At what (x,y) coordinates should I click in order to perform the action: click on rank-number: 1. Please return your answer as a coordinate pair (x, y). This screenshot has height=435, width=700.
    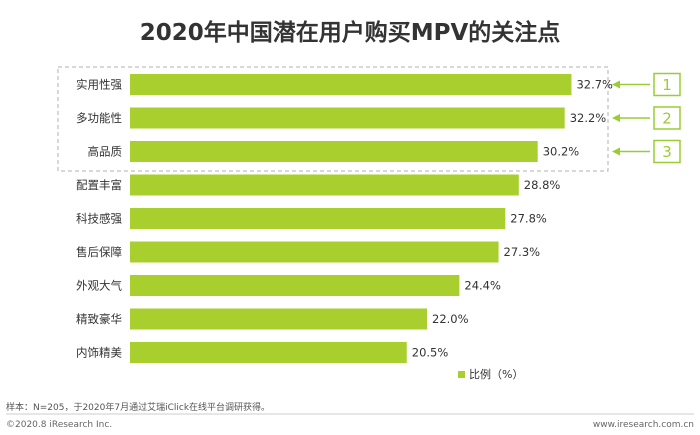
    Looking at the image, I should click on (667, 85).